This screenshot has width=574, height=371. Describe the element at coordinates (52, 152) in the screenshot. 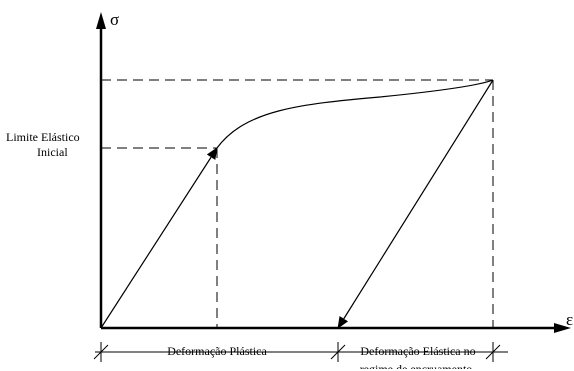

I see `yield-limit-label-line2: Inicial` at that location.